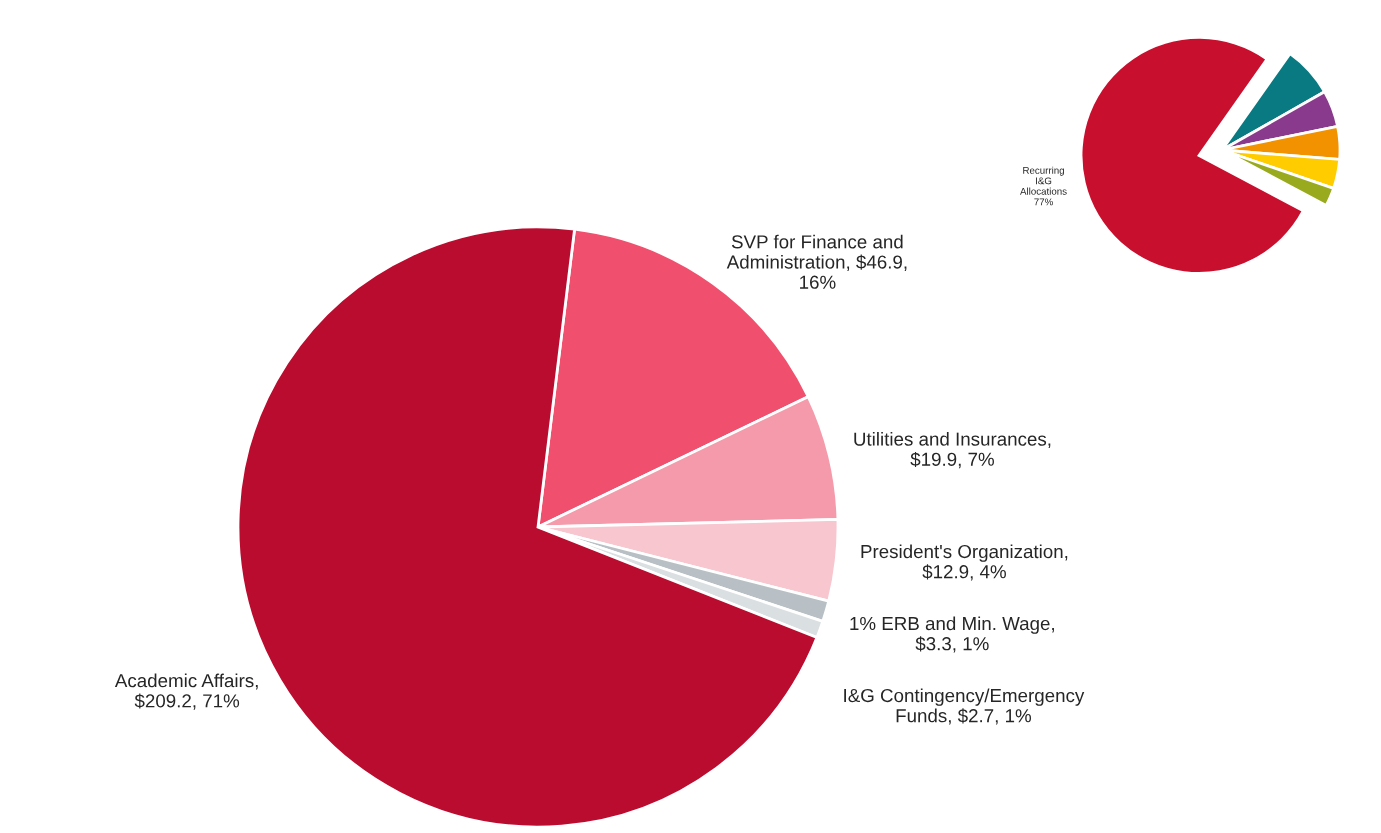 Image resolution: width=1381 pixels, height=833 pixels. I want to click on slice-label: Recurring I&G Allocations 77%, so click(1043, 186).